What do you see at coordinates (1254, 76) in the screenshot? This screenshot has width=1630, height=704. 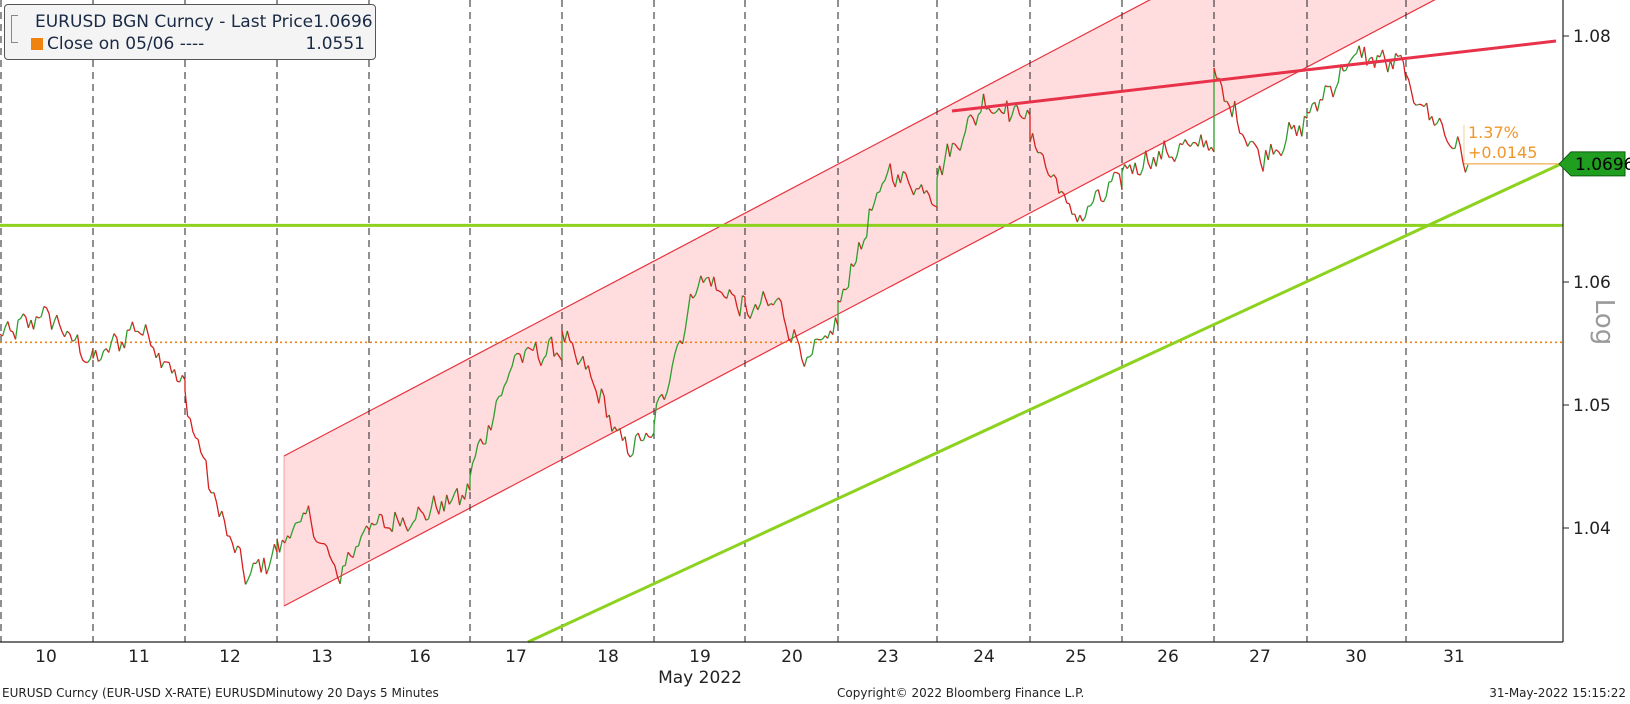 I see `resistance-trendline` at bounding box center [1254, 76].